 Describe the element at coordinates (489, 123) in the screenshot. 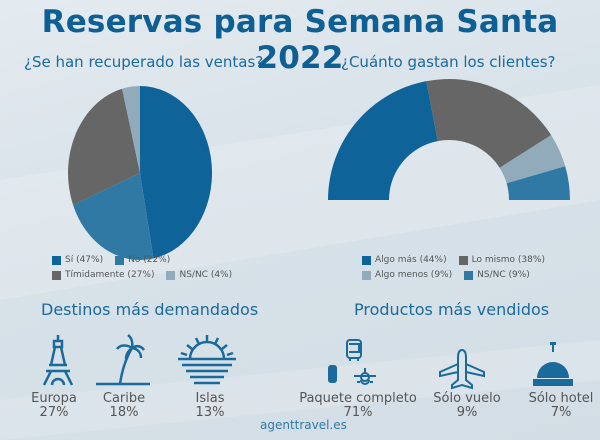

I see `donut-slice-lo-mismo` at that location.